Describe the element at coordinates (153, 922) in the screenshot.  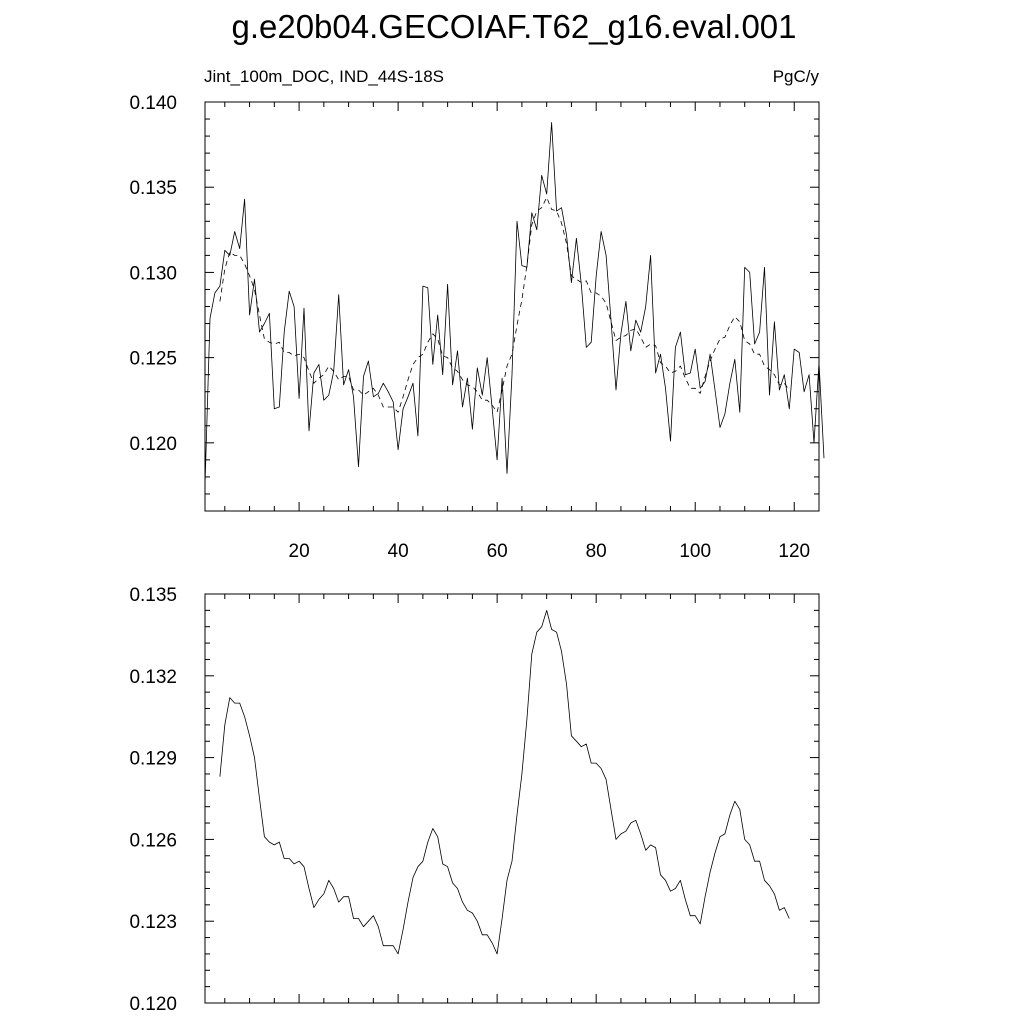
I see `y-tick-label: 0.123` at that location.